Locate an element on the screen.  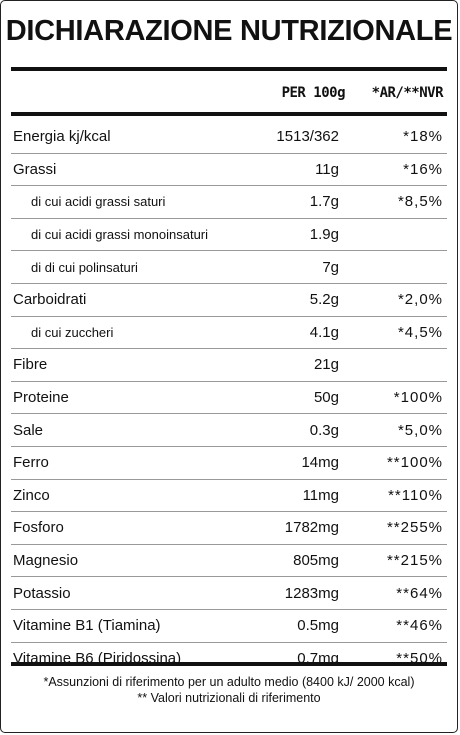
nutrient-value: 0.5mg is located at coordinates (318, 626).